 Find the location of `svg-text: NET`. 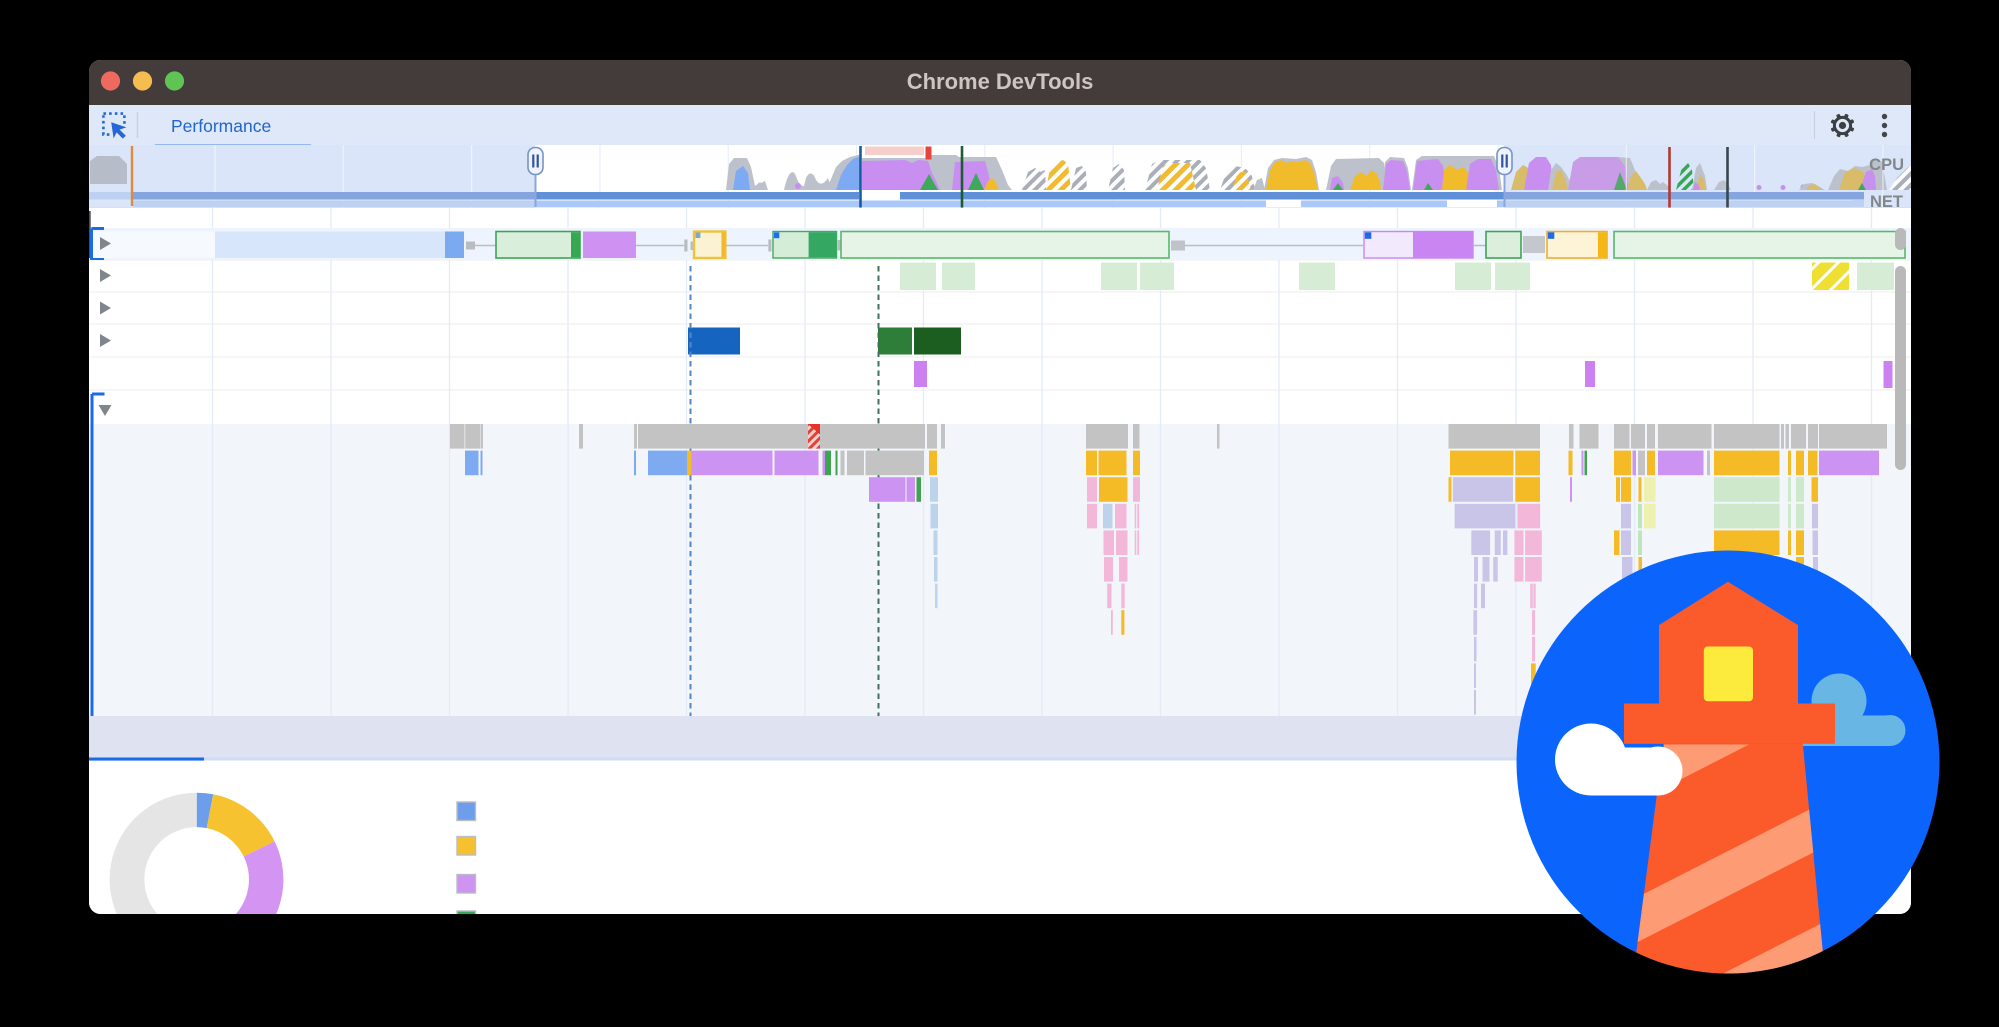

svg-text: NET is located at coordinates (1886, 202).